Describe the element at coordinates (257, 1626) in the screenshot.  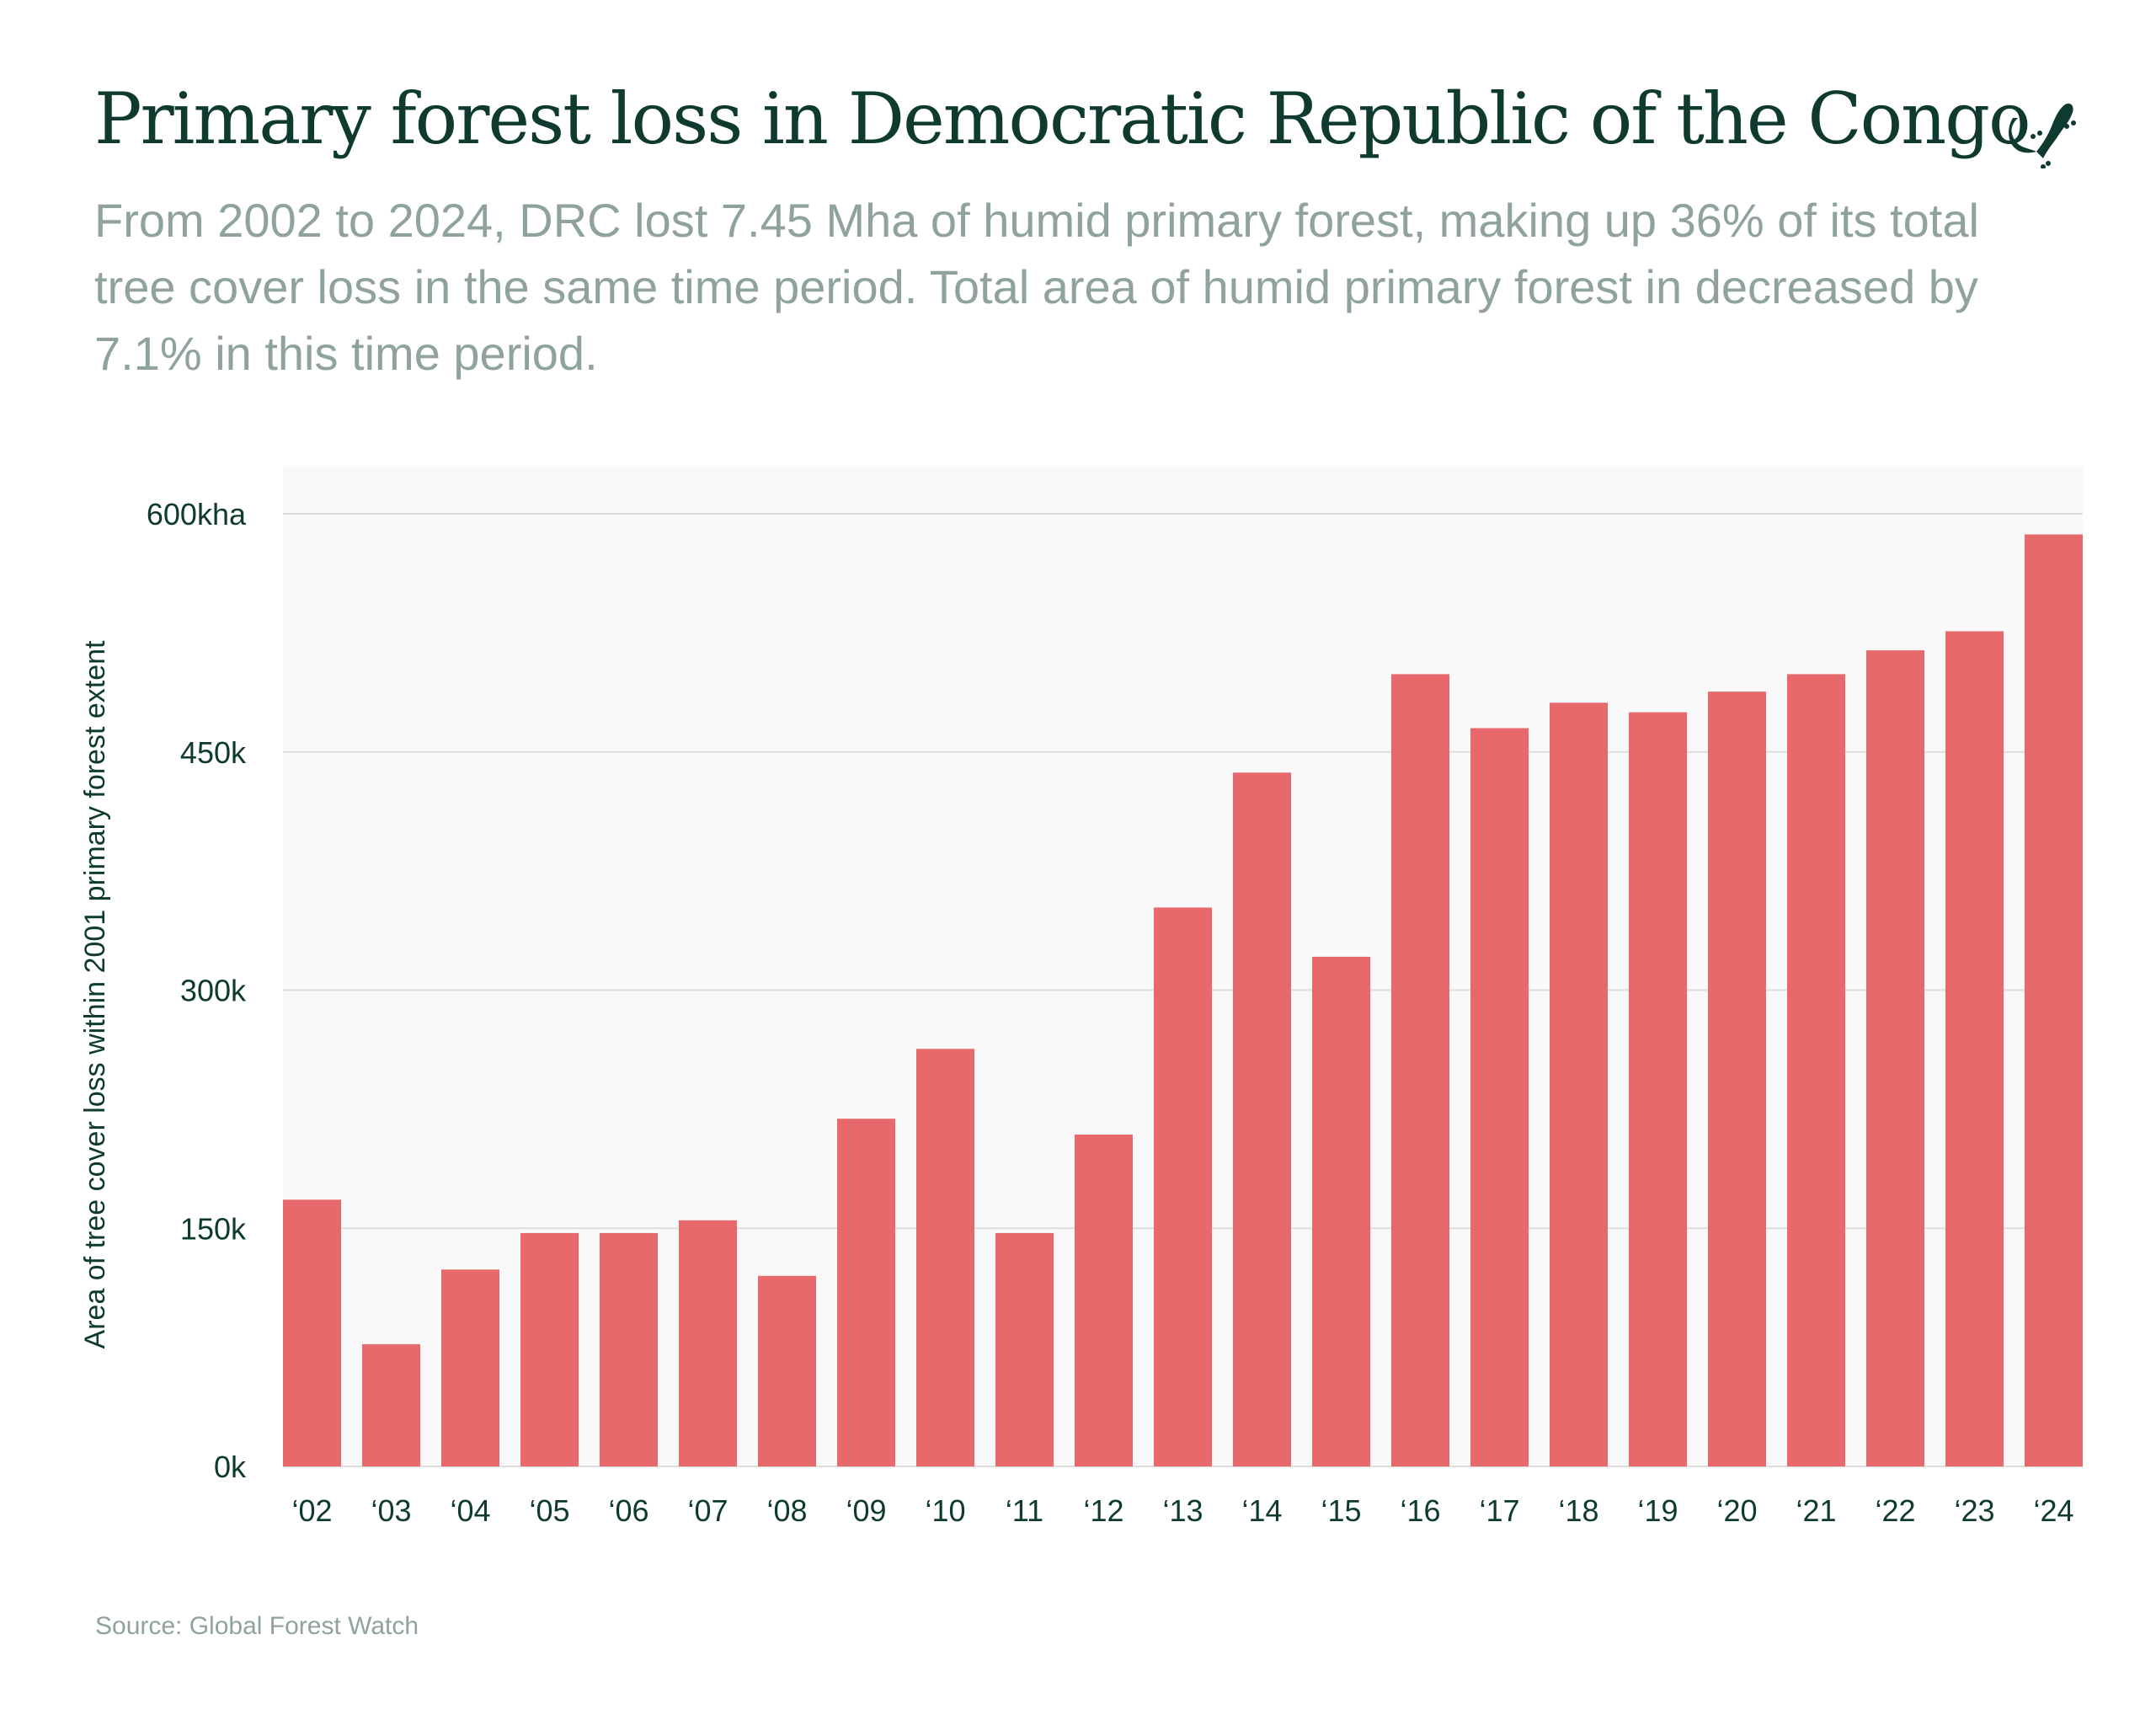
I see `source-note: Source: Global Forest Watch` at that location.